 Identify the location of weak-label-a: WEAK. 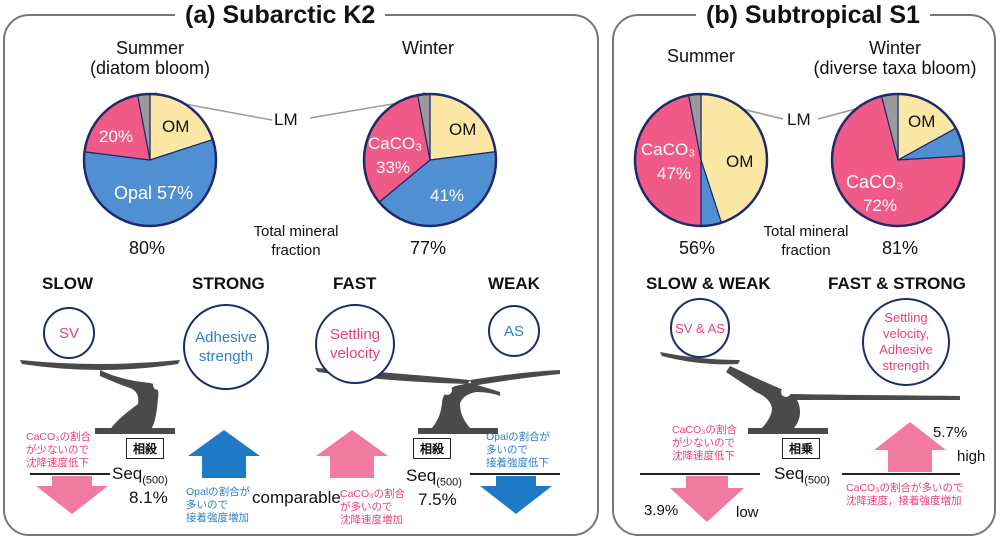
(514, 283).